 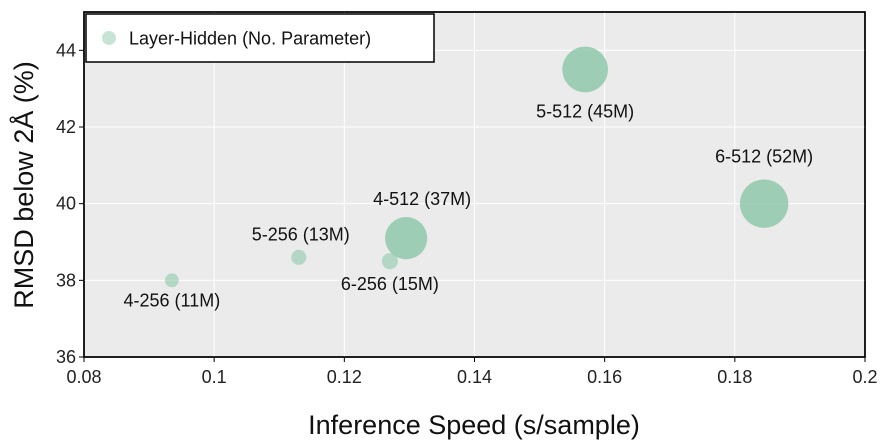 What do you see at coordinates (864, 377) in the screenshot?
I see `x-tick-label: 0.2` at bounding box center [864, 377].